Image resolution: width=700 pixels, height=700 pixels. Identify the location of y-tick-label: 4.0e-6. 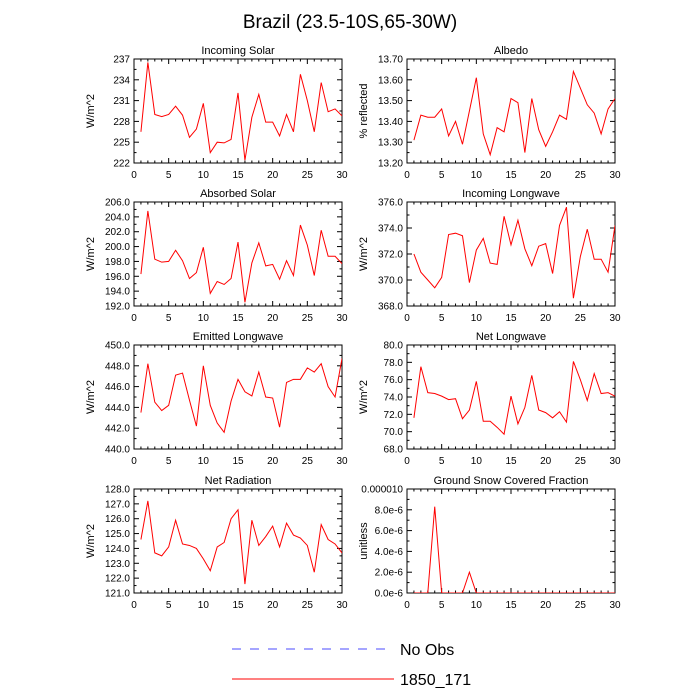
(389, 552).